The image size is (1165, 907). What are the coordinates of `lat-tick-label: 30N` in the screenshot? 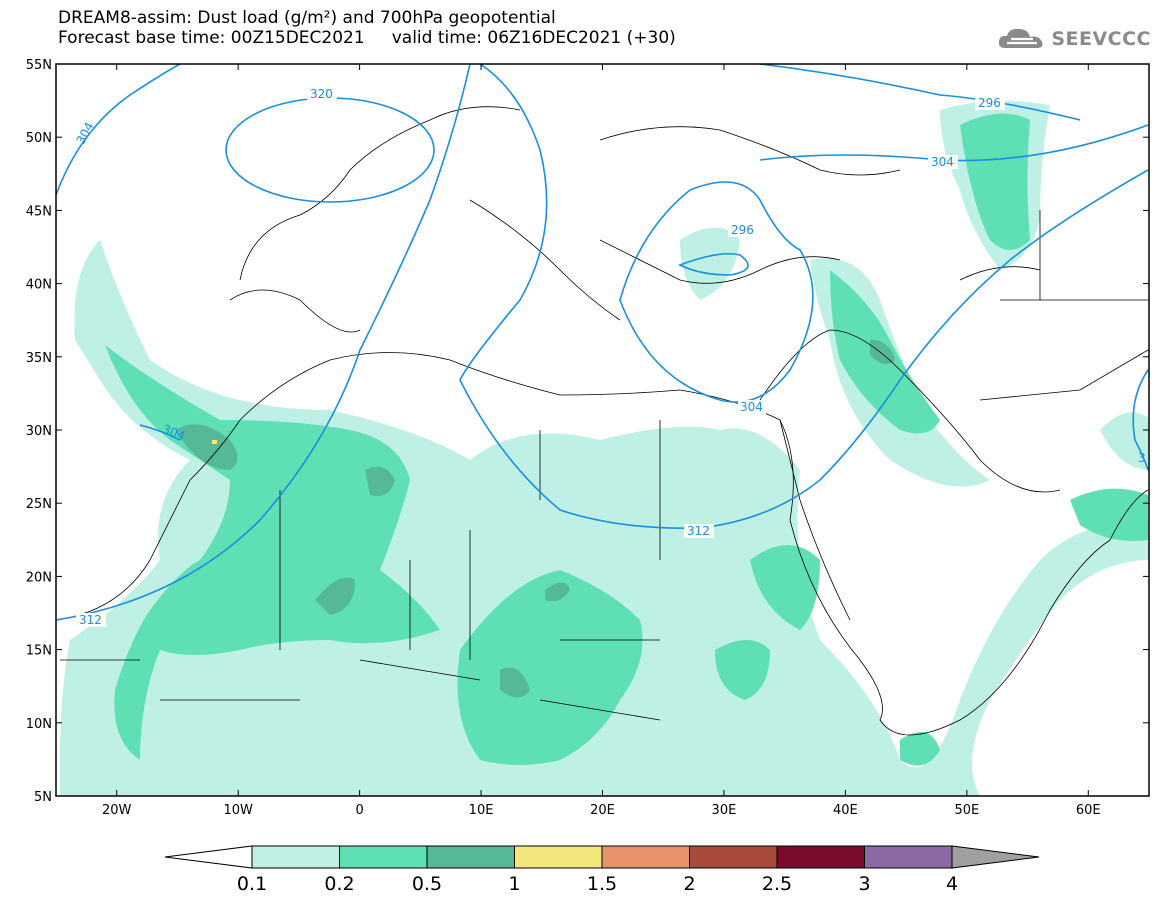 It's located at (39, 431).